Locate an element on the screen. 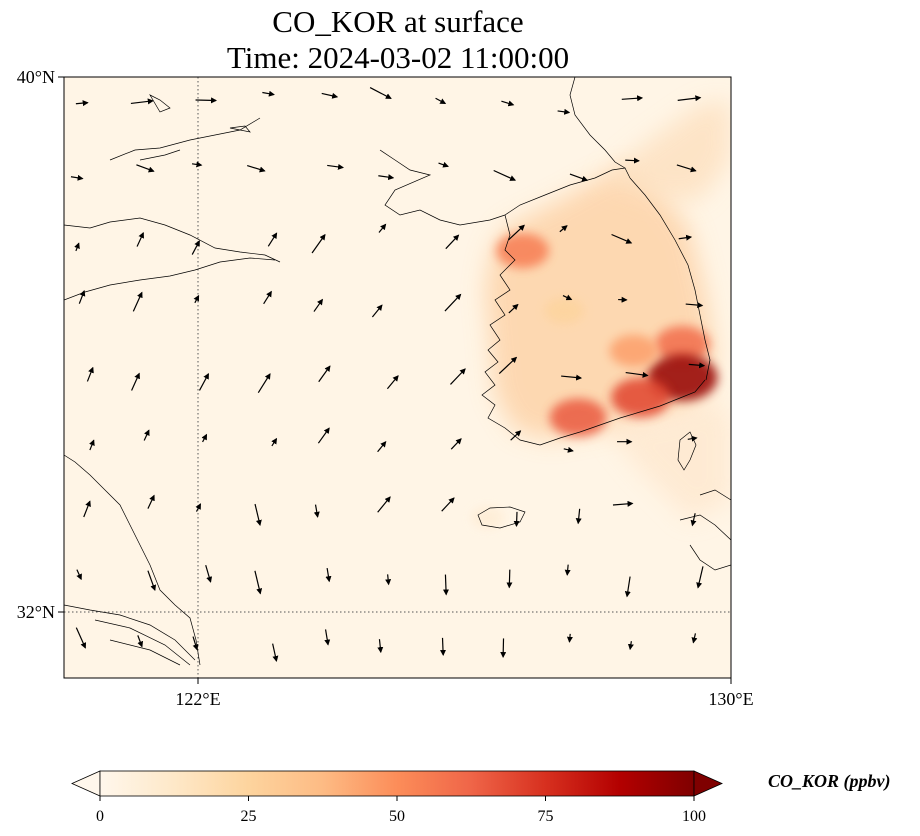  lon-tick-label-130: 130°E is located at coordinates (730, 699).